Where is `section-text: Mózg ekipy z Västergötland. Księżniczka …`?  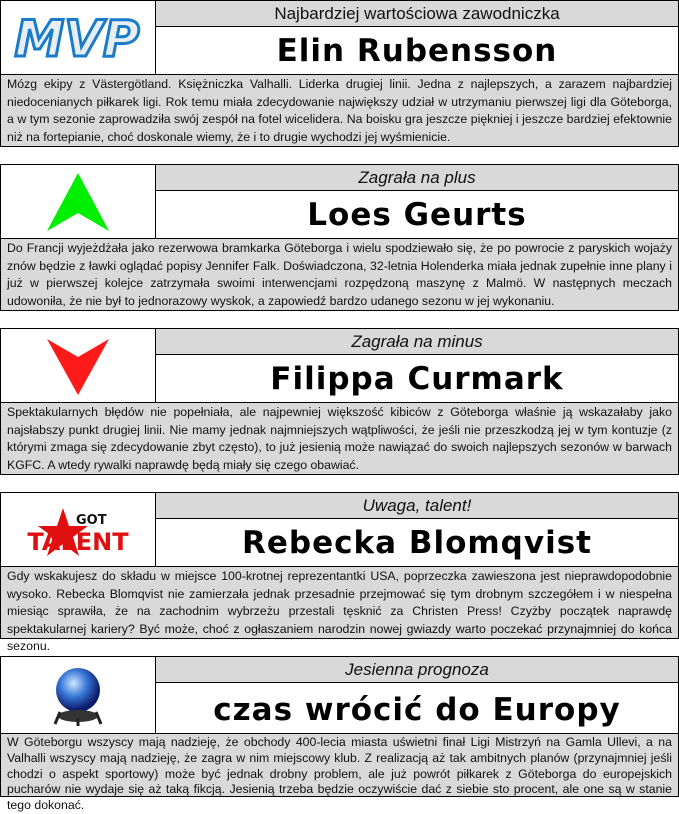 section-text: Mózg ekipy z Västergötland. Księżniczka … is located at coordinates (339, 111).